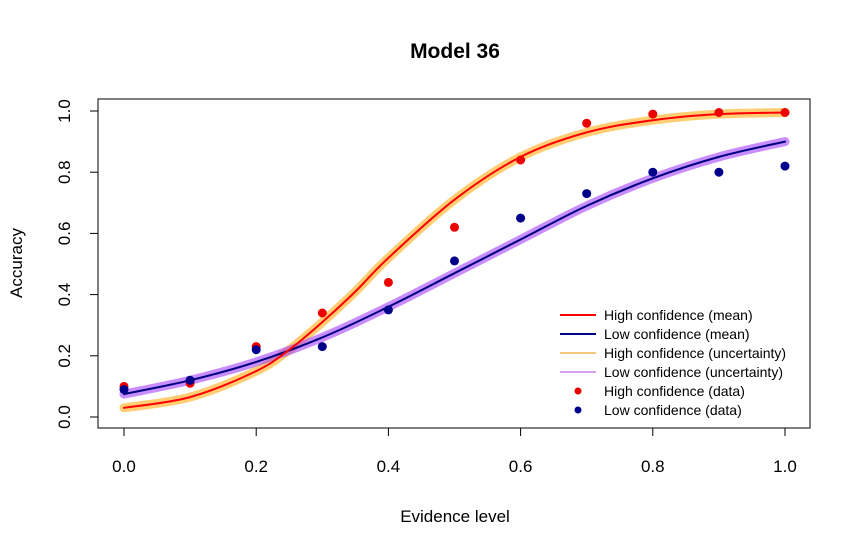 Image resolution: width=861 pixels, height=552 pixels. What do you see at coordinates (455, 51) in the screenshot?
I see `chart-title: Model 36` at bounding box center [455, 51].